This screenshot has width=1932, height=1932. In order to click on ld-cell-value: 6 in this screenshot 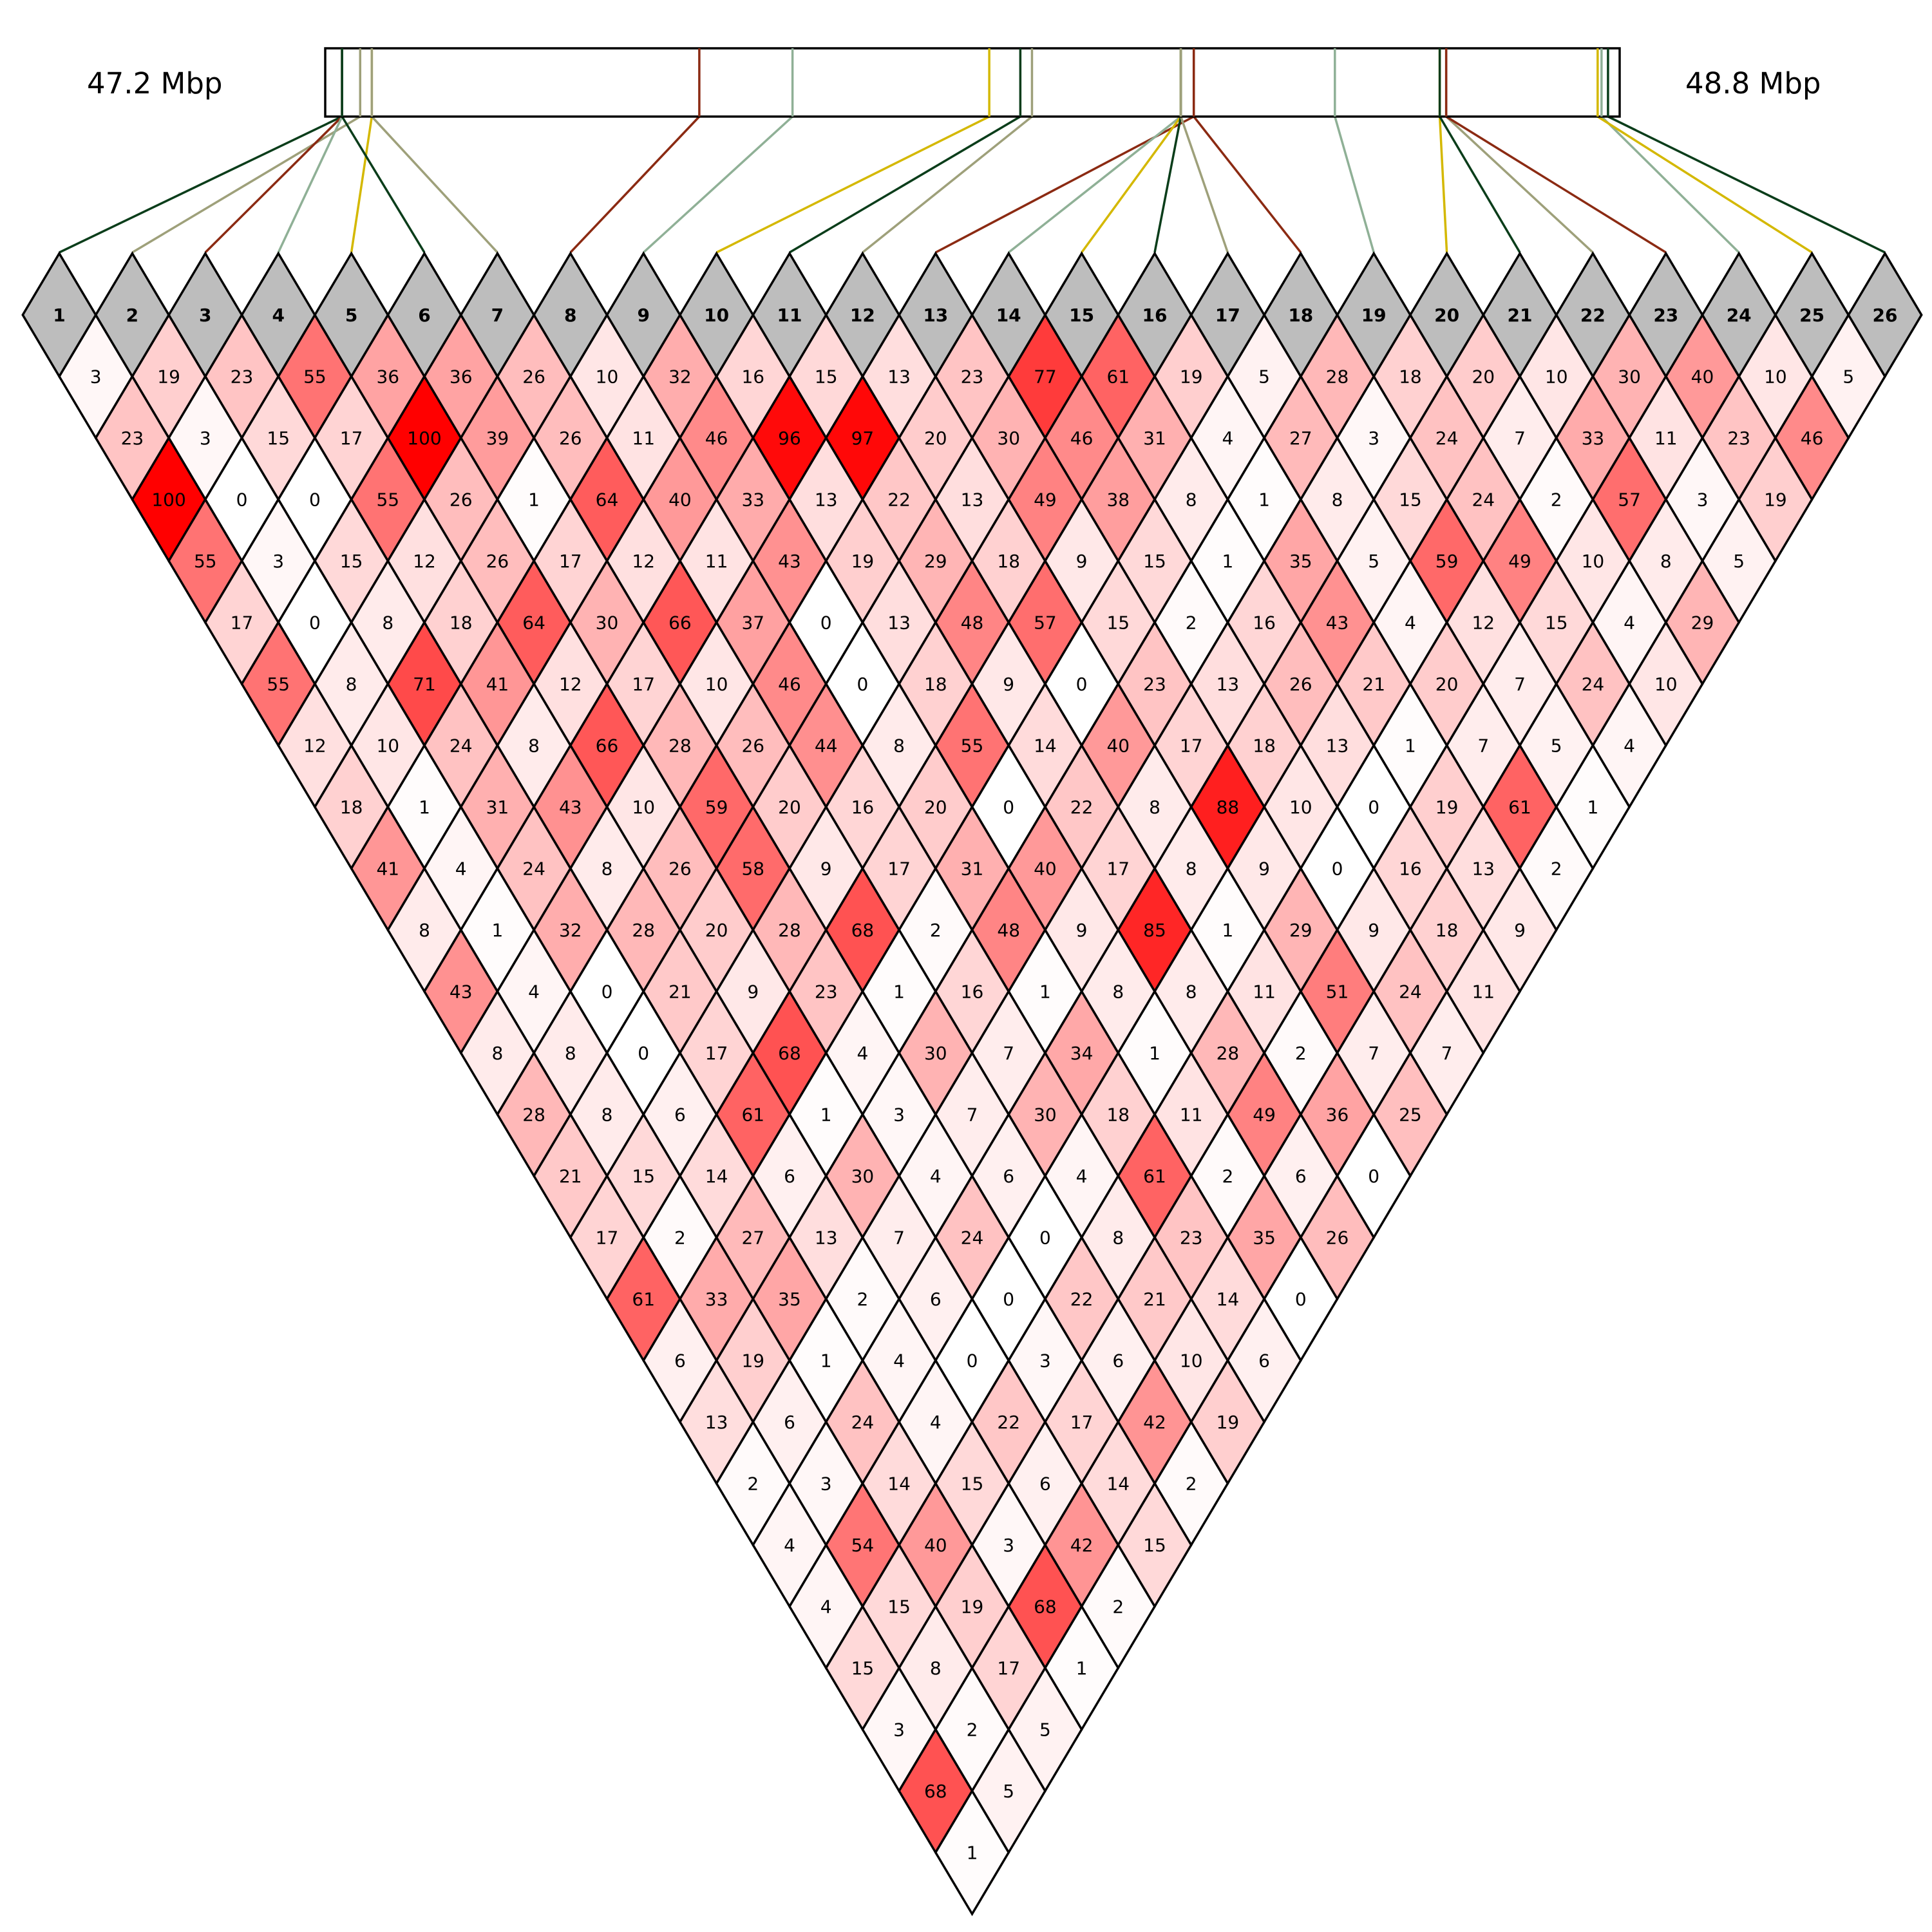, I will do `click(1045, 1484)`.